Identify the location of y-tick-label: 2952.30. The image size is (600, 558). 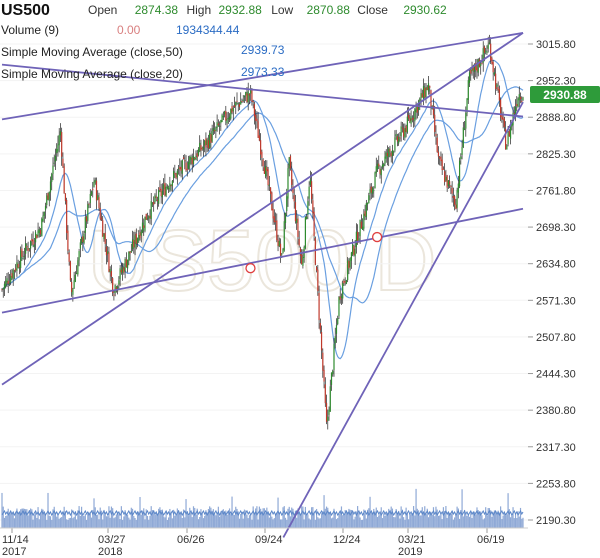
(556, 82).